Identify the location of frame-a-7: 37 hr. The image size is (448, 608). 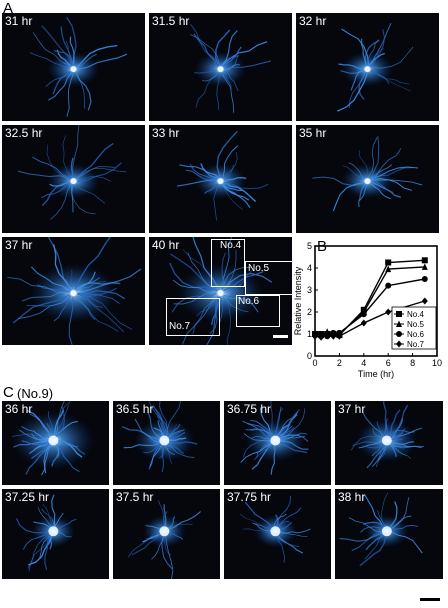
(73, 291).